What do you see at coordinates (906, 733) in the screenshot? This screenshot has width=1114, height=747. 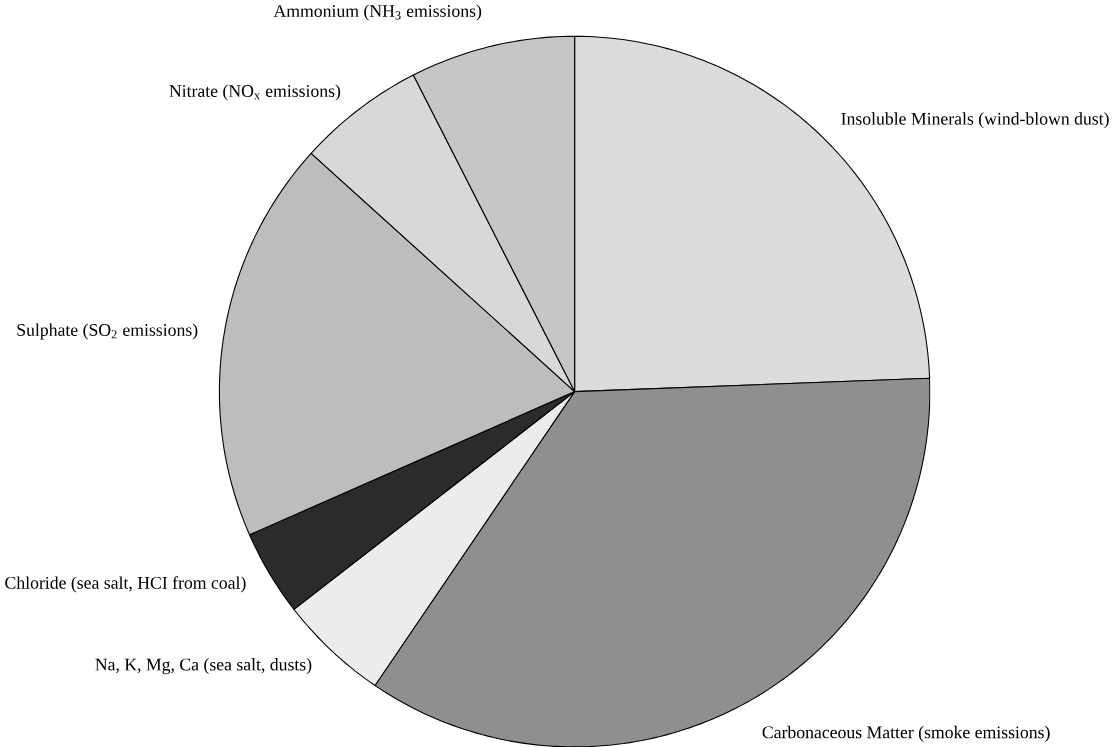 I see `slice-label: Carbonaceous Matter (smoke emissions)` at bounding box center [906, 733].